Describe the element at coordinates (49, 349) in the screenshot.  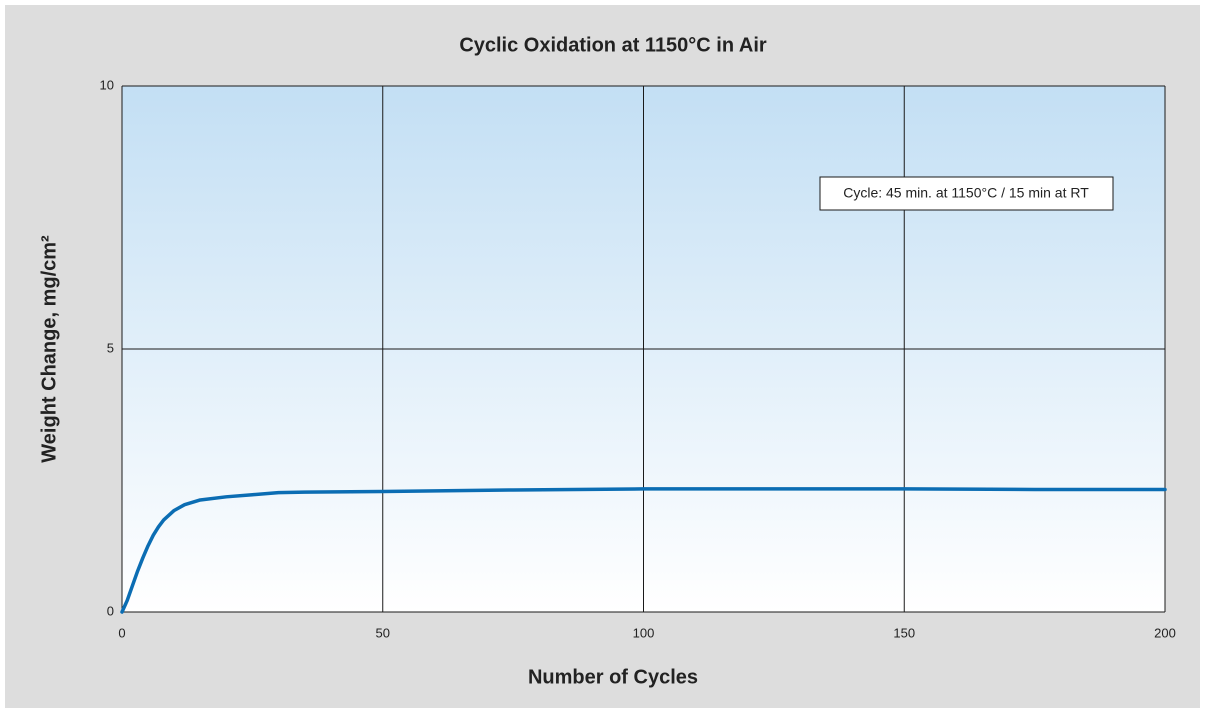
I see `y-axis-label: Weight Change, mg/cm²` at that location.